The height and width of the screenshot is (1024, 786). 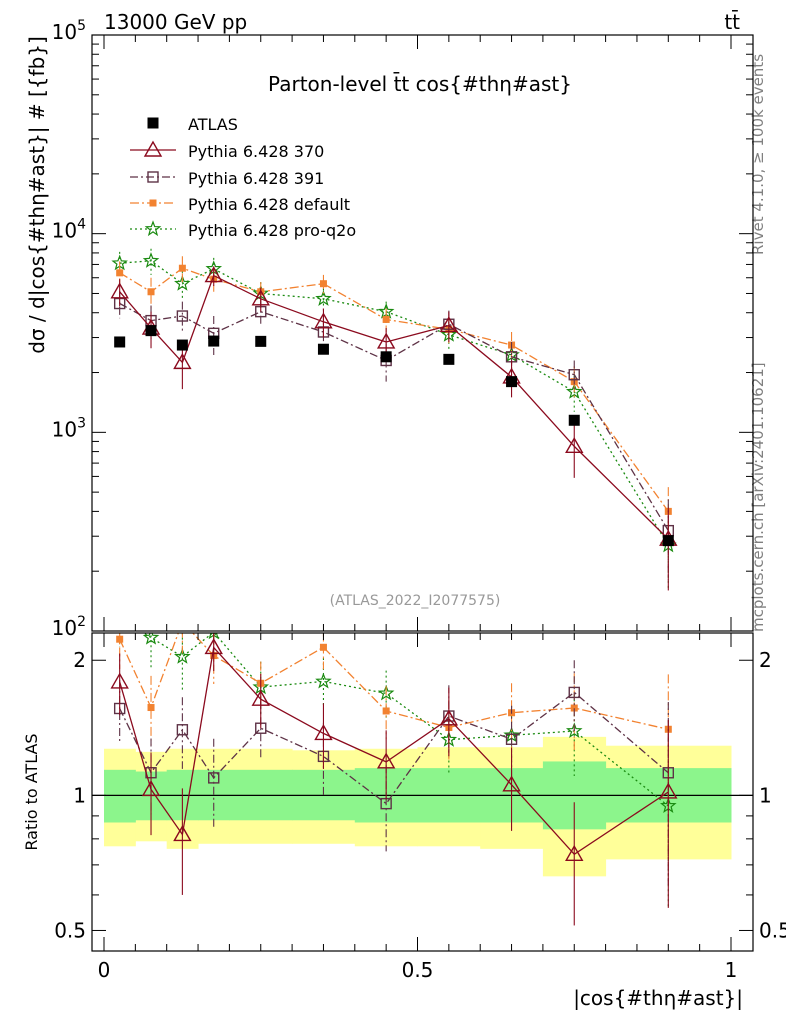 I want to click on legend-pythia-370-marker, so click(x=153, y=148).